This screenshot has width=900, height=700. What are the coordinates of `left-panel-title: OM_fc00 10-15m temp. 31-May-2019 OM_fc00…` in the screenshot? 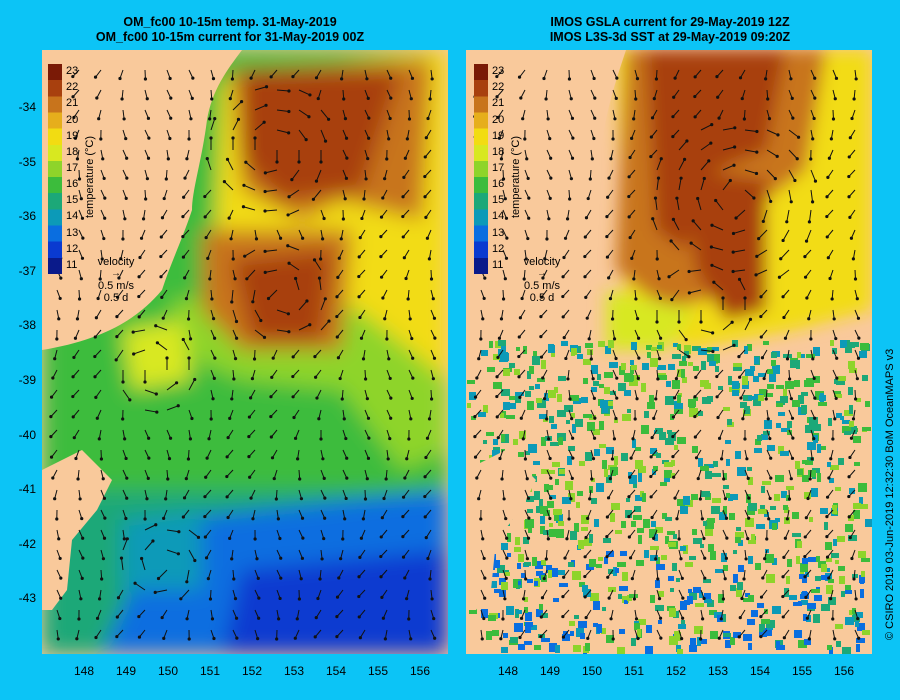 It's located at (230, 30).